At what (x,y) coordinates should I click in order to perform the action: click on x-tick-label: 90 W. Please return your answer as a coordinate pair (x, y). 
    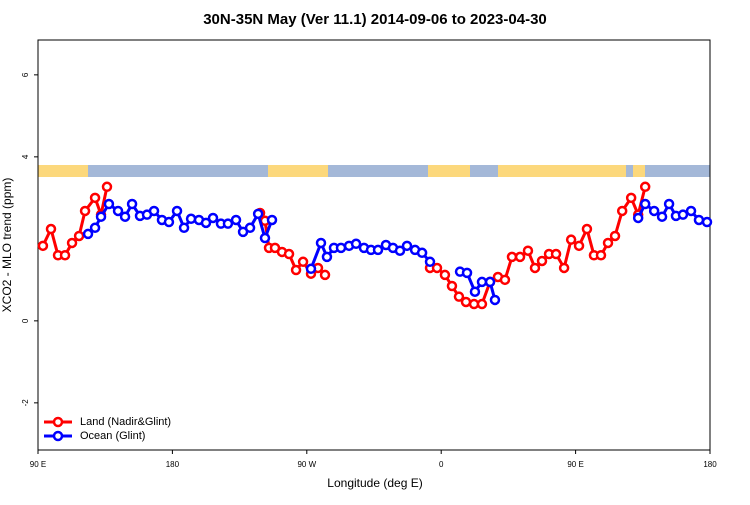
    Looking at the image, I should click on (306, 464).